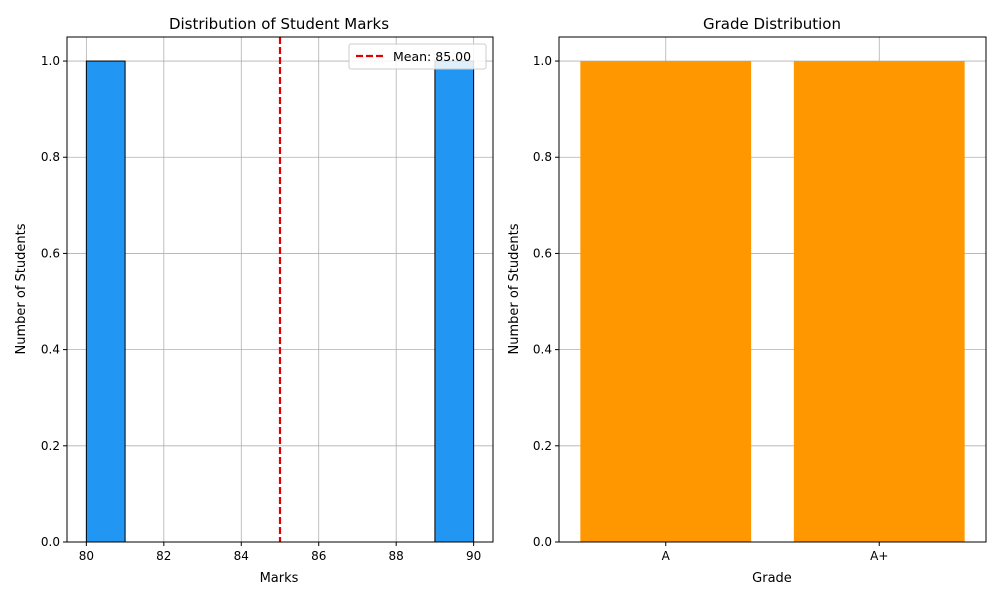  I want to click on grade-y-ticks: 0.0 0.2 0.4 0.6 0.8 1.0, so click(546, 301).